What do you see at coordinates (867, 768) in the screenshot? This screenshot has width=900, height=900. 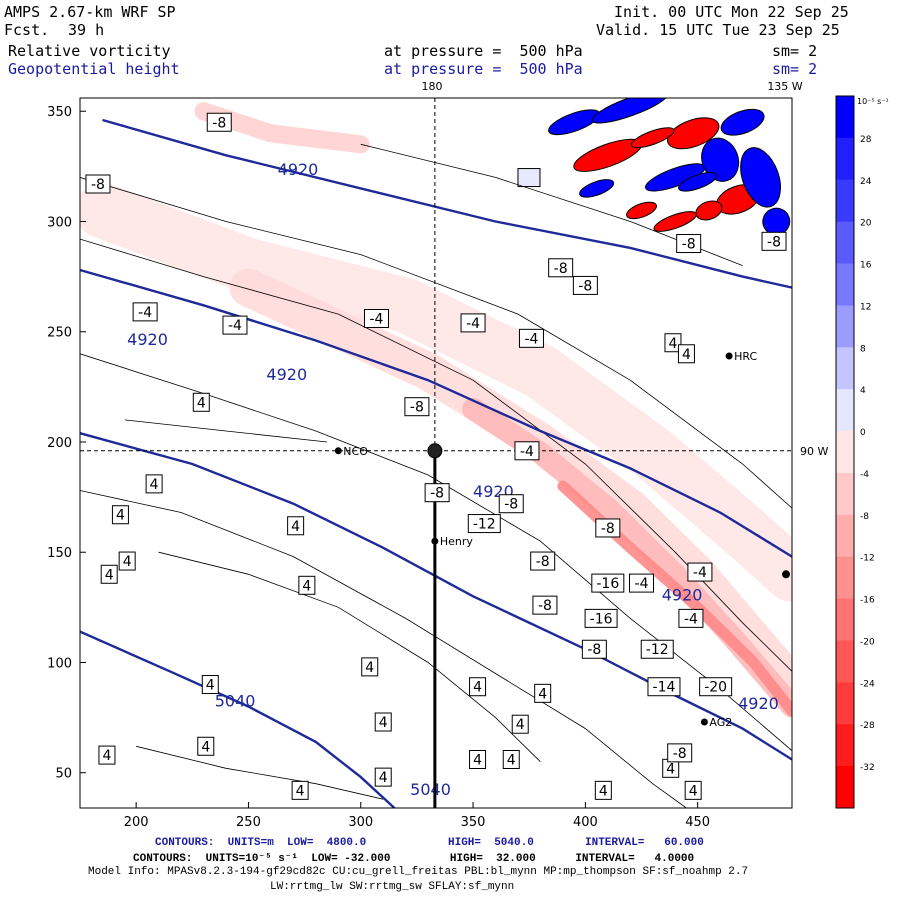 I see `colorbar-level-label: -32` at bounding box center [867, 768].